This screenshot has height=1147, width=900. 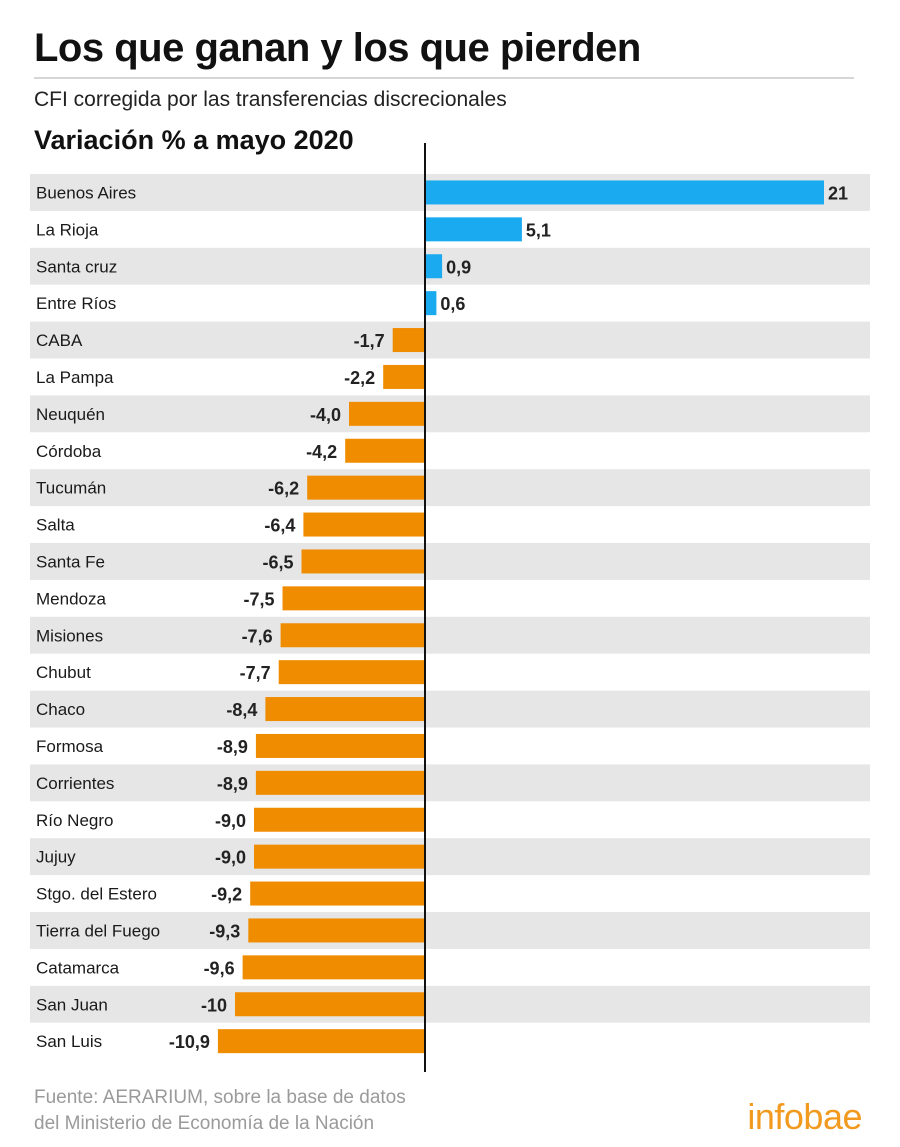 I want to click on value-label: -6,5, so click(x=277, y=562).